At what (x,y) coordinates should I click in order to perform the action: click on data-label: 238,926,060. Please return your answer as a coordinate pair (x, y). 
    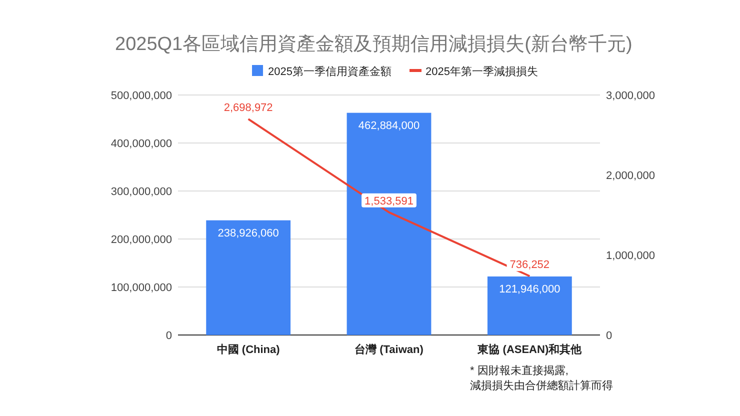
    Looking at the image, I should click on (248, 233).